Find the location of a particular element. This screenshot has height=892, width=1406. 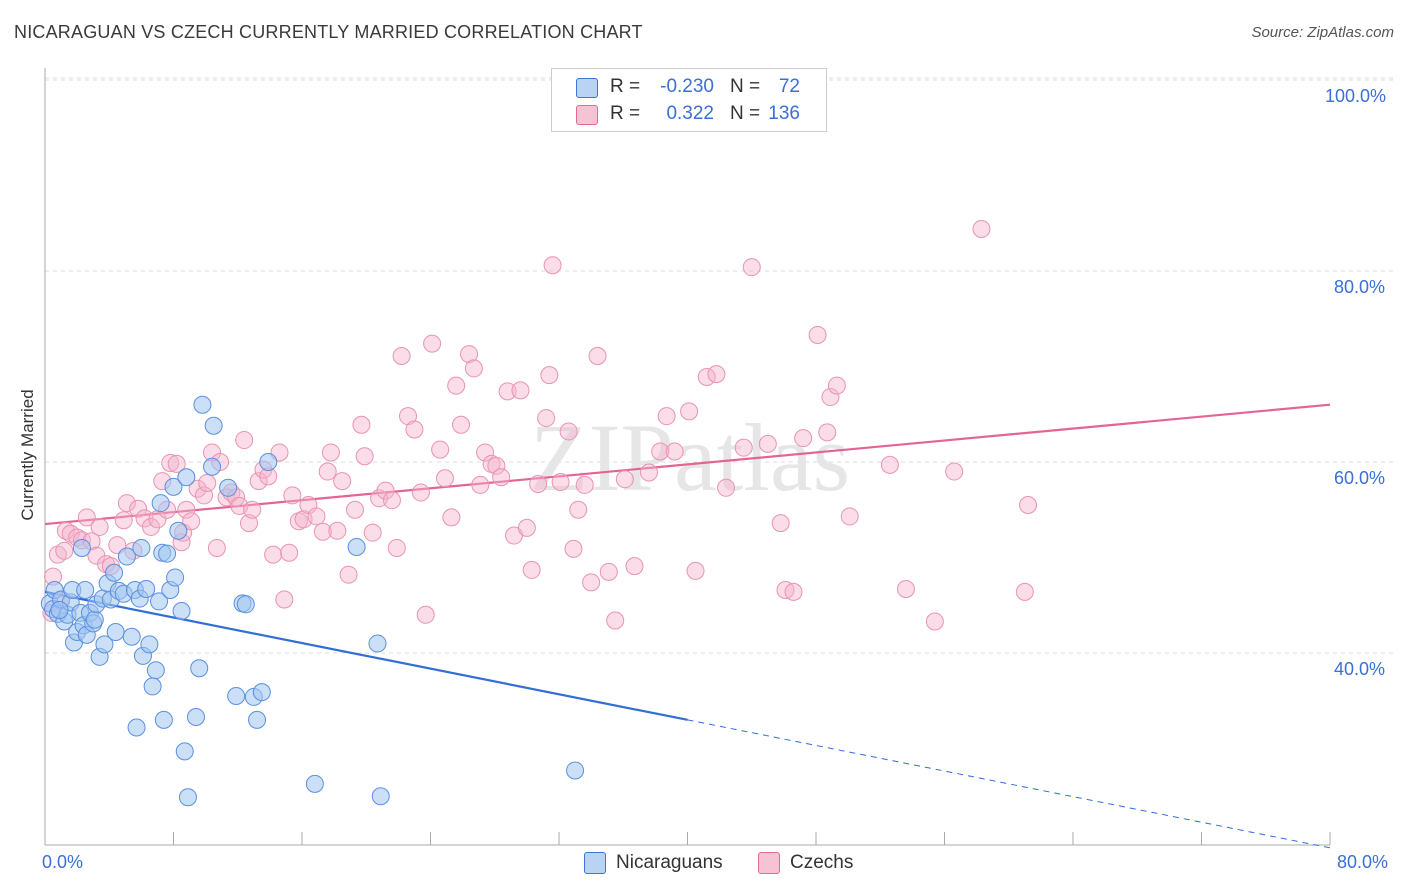

bottom-legend-nicaraguans: Nicaraguans is located at coordinates (653, 863).